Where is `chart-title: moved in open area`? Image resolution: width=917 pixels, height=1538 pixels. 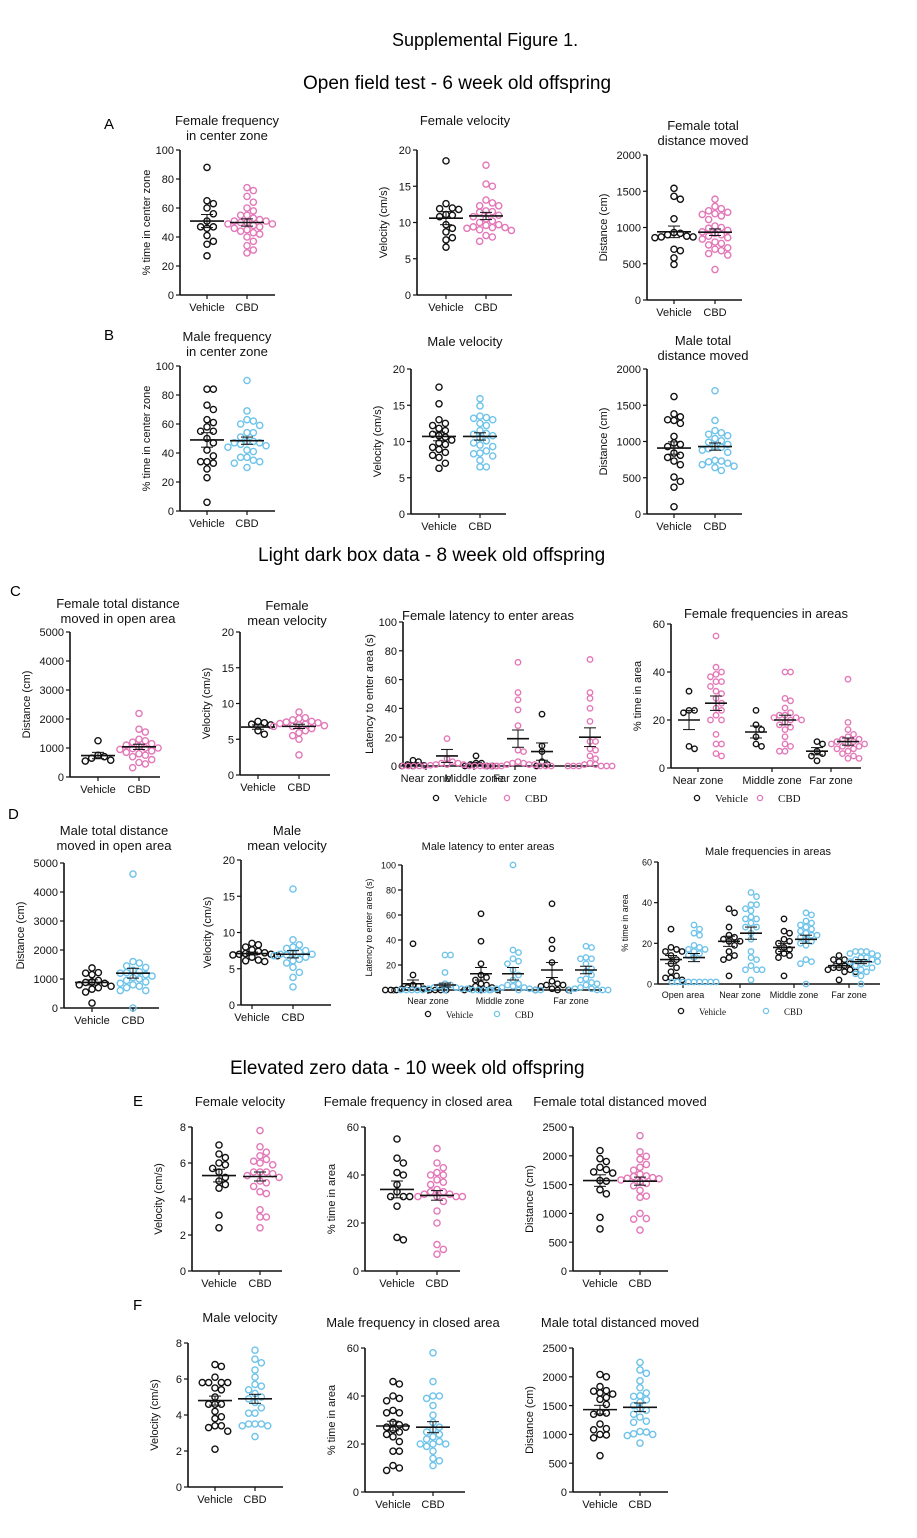
chart-title: moved in open area is located at coordinates (115, 845).